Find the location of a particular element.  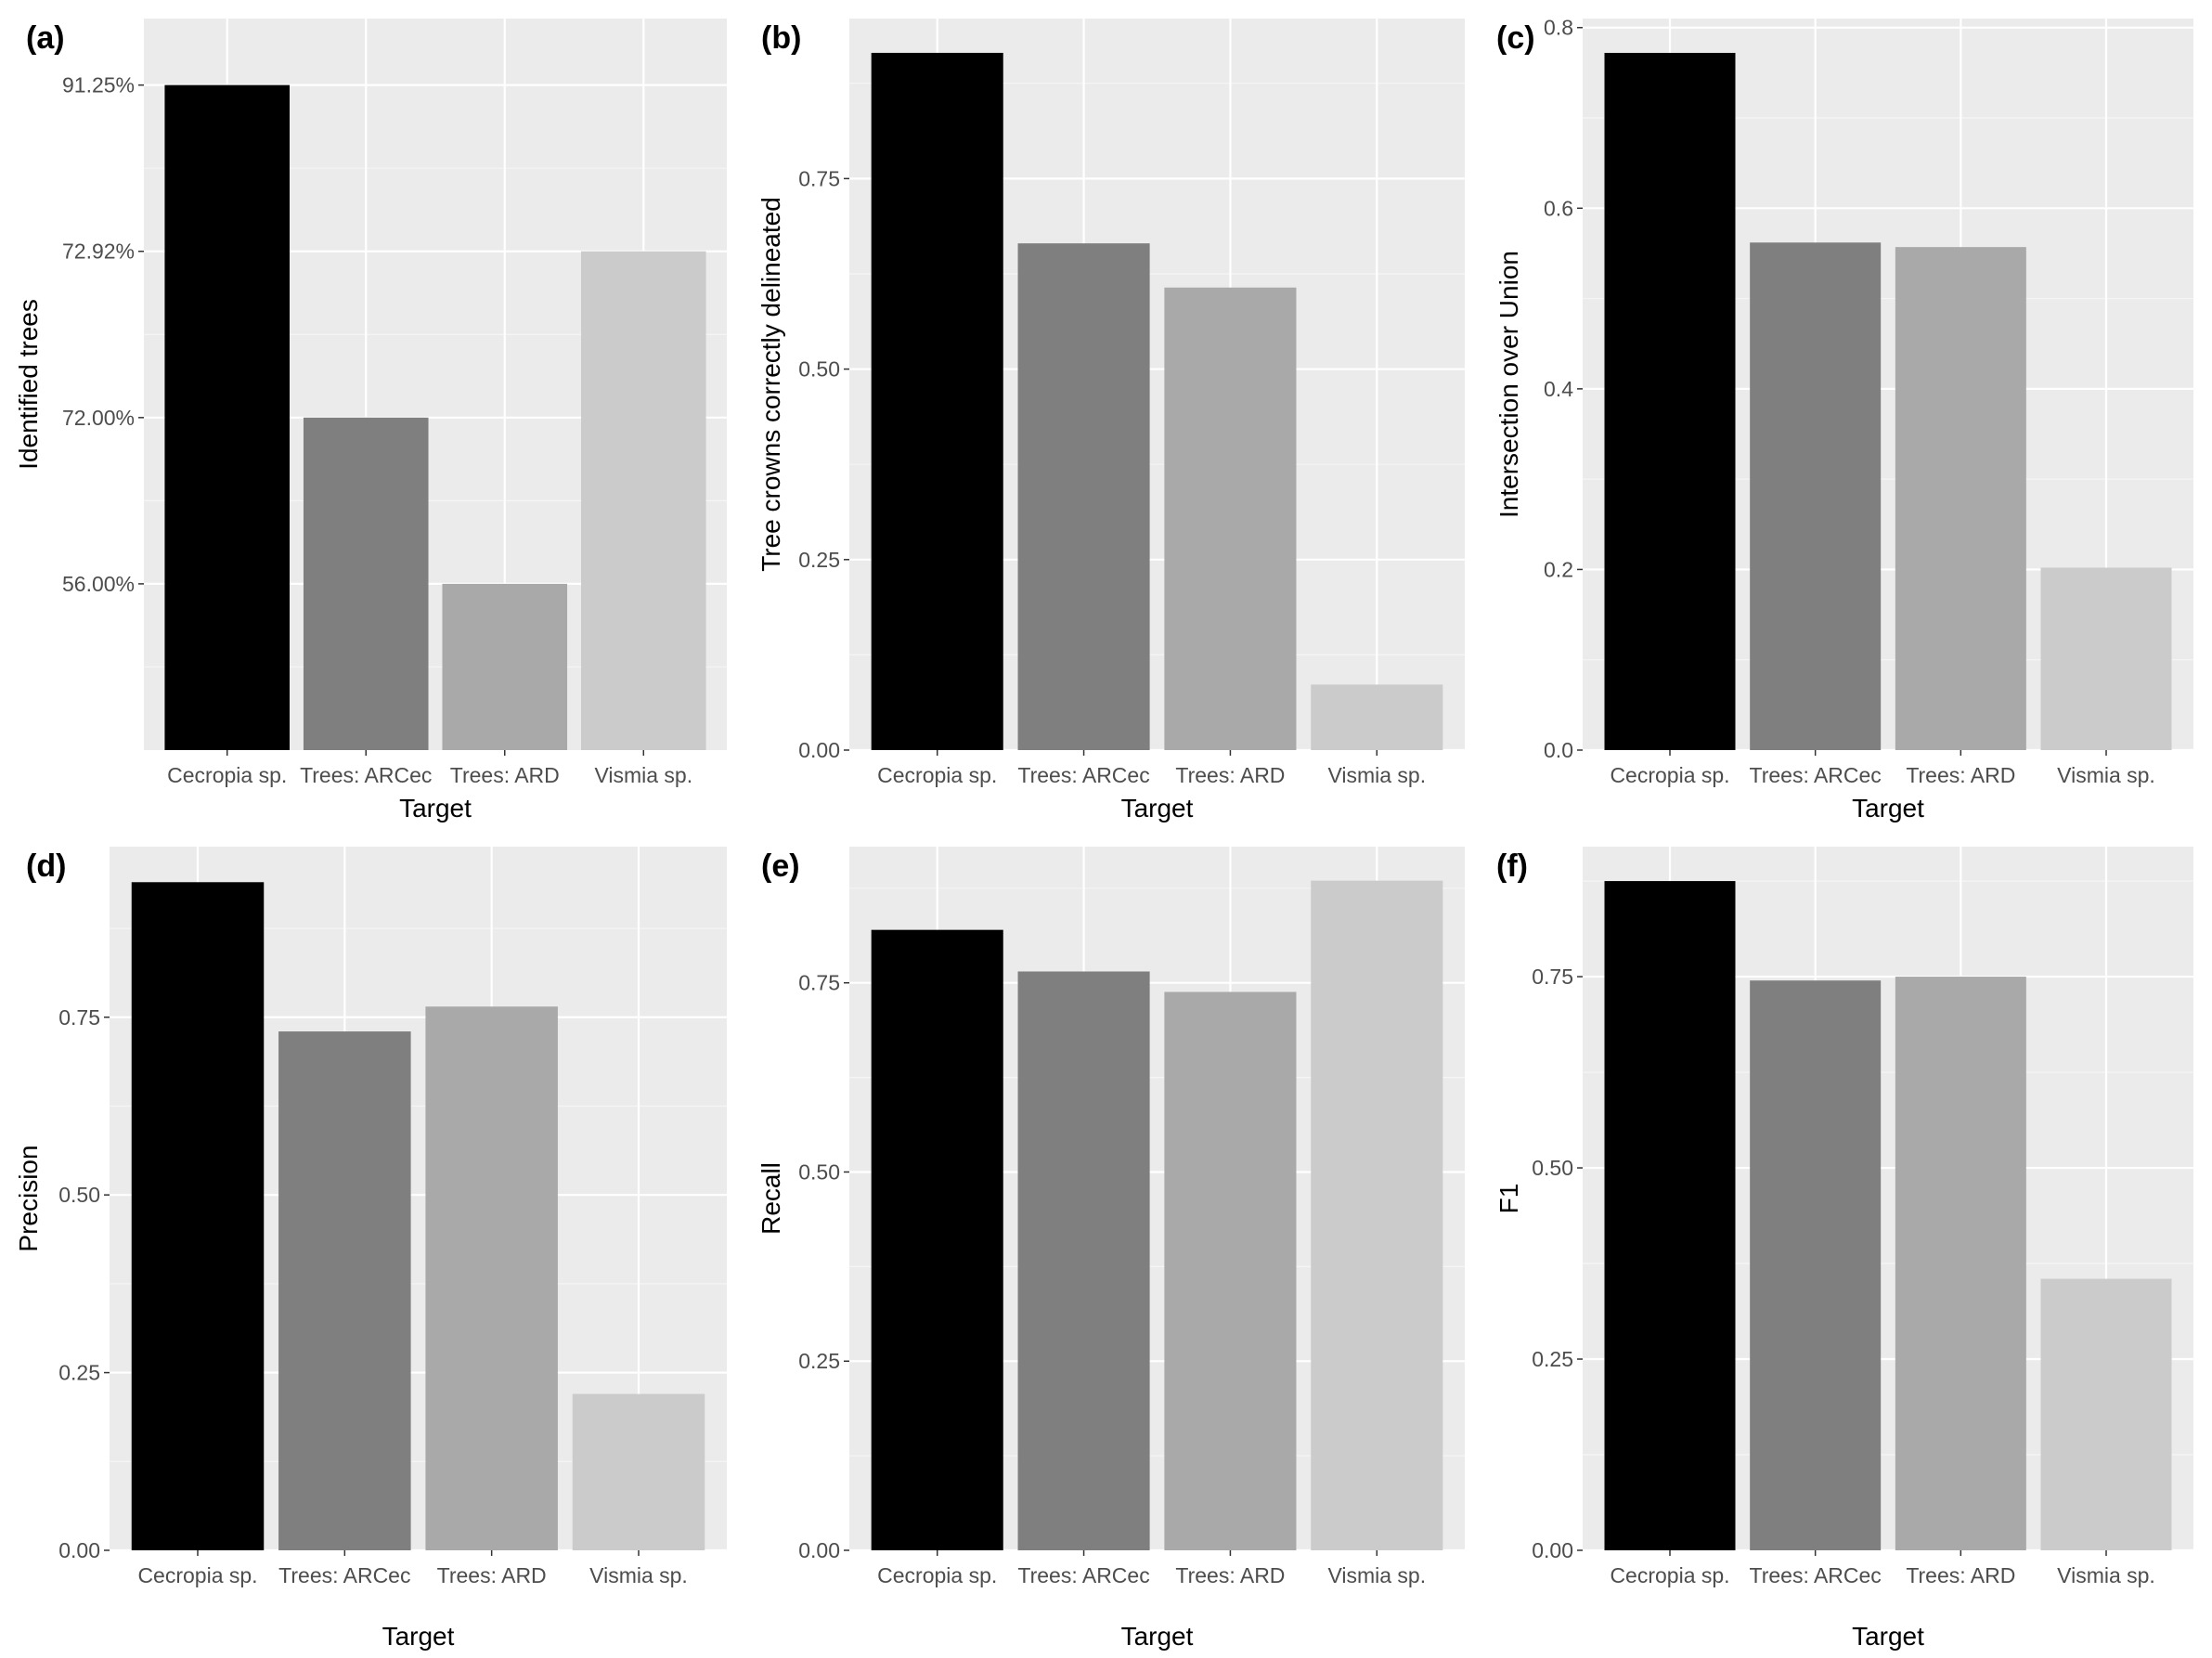

y-axis-title: Tree crowns correctly delineated is located at coordinates (771, 385).